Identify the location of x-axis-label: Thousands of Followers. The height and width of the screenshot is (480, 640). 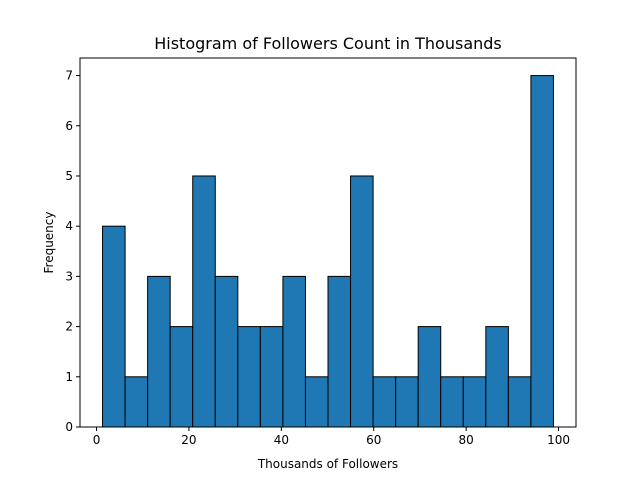
(327, 464).